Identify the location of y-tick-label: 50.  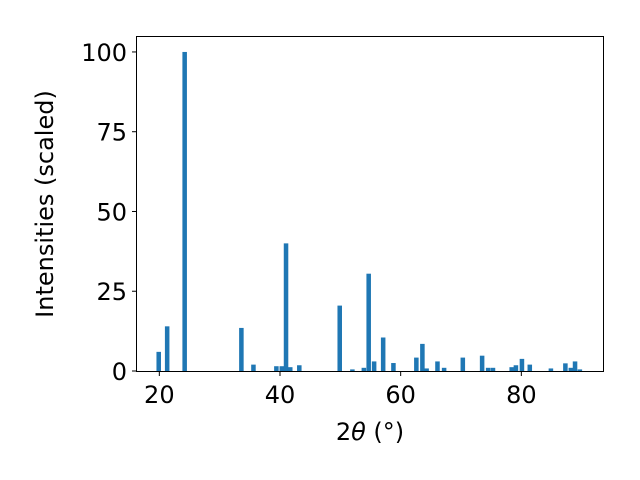
(111, 212).